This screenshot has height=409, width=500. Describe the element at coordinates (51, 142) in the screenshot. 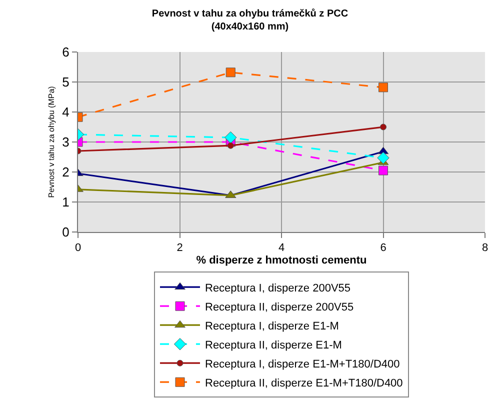

I see `y-axis-title: Pevnost v tahu za ohybu (MPa)` at that location.